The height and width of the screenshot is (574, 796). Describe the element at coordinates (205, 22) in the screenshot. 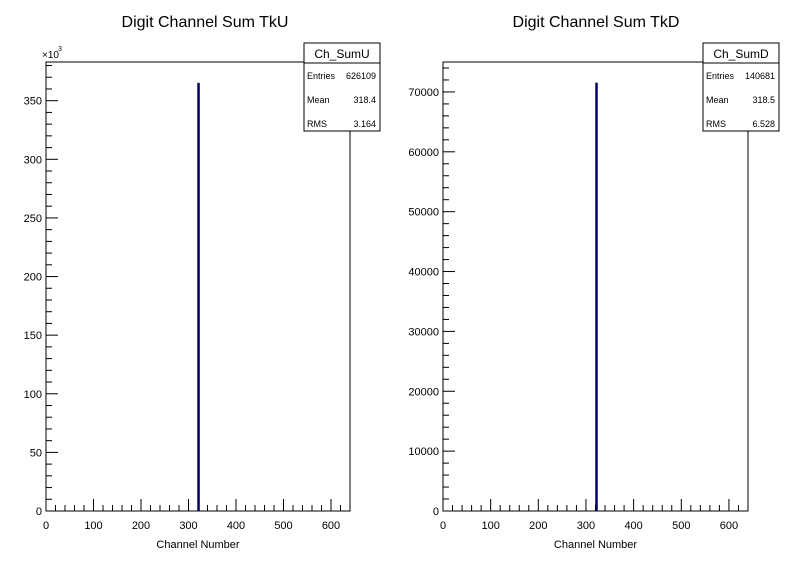

I see `chart-title: Digit Channel Sum TkU` at that location.